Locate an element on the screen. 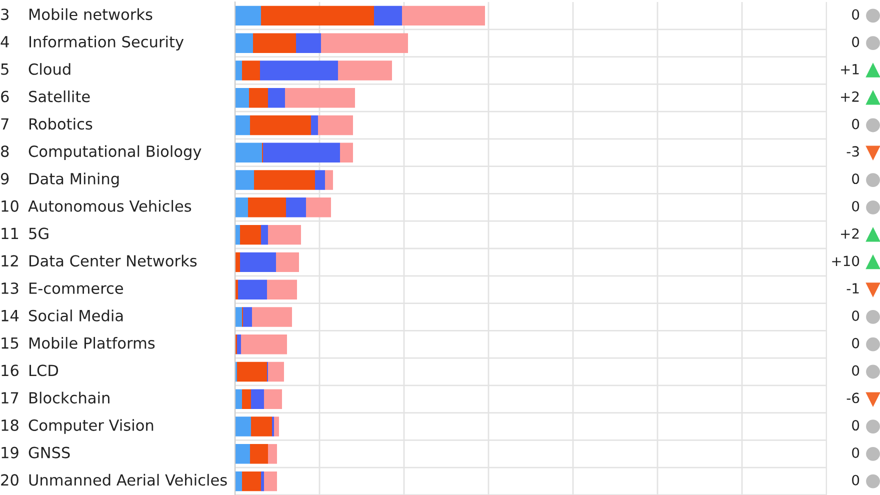 The width and height of the screenshot is (880, 495). category-label: 5 Cloud is located at coordinates (35, 69).